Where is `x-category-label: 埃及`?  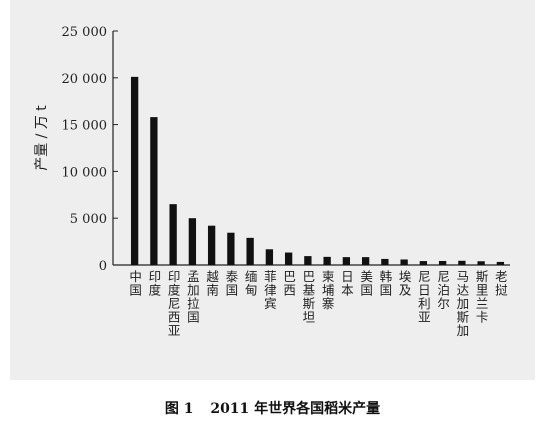 x-category-label: 埃及 is located at coordinates (405, 283).